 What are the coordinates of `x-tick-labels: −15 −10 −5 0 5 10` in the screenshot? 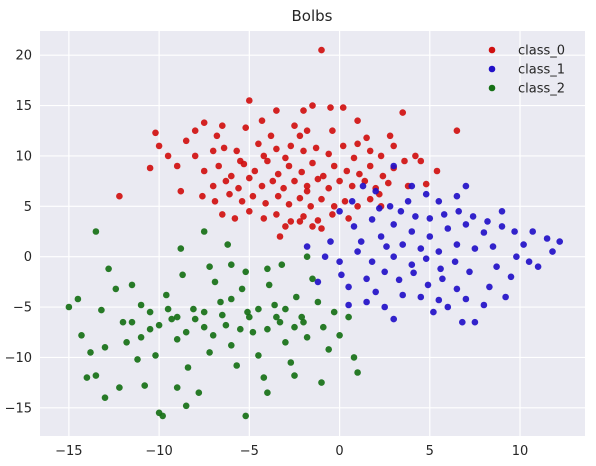 It's located at (291, 451).